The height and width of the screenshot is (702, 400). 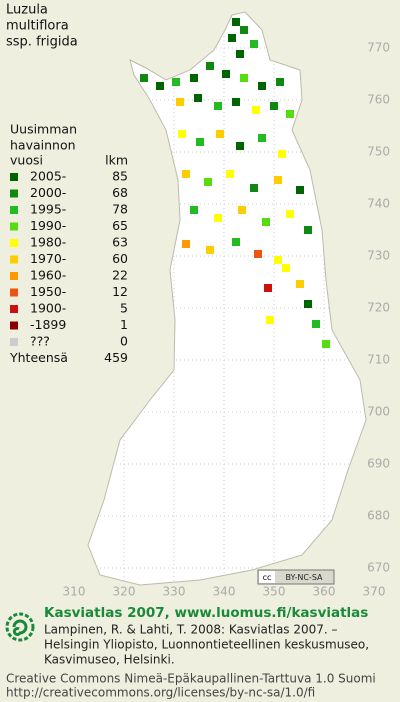 I want to click on easting-label: 320, so click(x=124, y=592).